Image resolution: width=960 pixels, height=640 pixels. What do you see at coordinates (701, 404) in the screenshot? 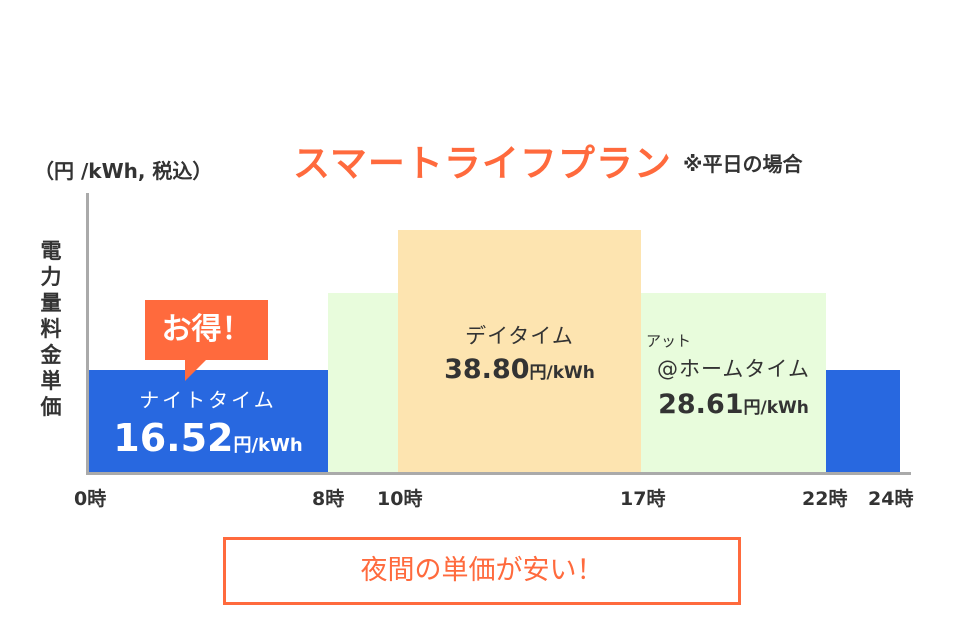
I see `price-value: 28.61` at bounding box center [701, 404].